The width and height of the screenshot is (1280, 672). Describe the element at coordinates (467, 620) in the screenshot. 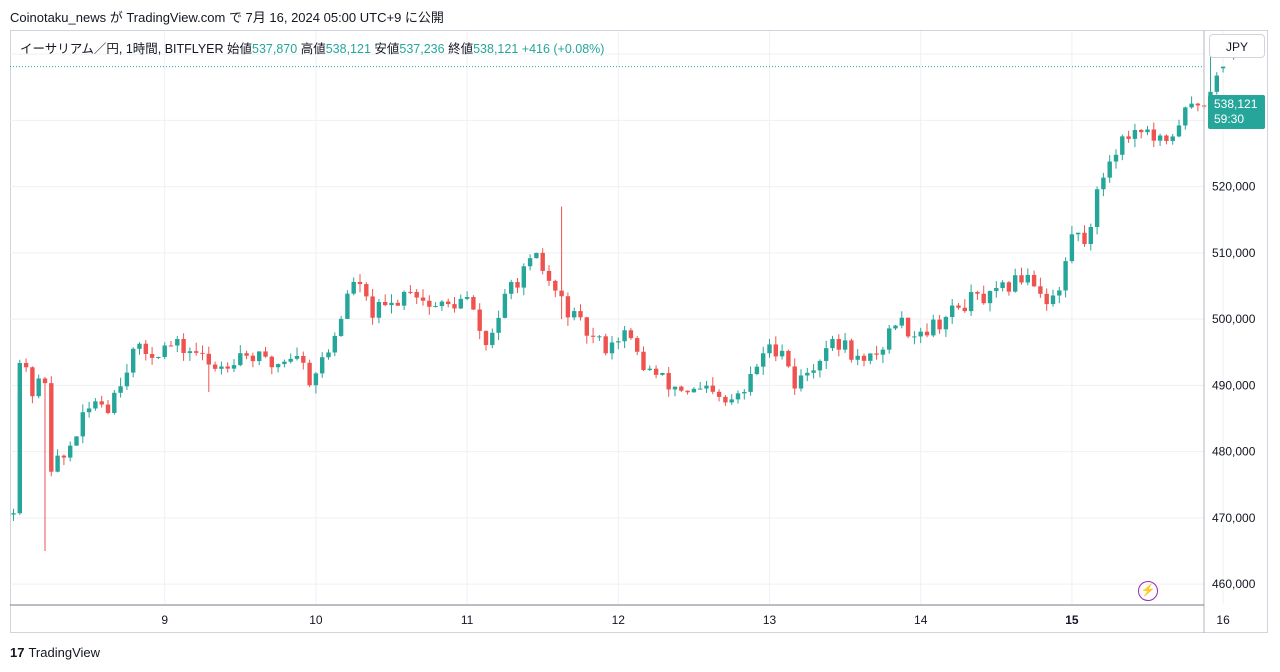

I see `x-tick-label: 11` at that location.